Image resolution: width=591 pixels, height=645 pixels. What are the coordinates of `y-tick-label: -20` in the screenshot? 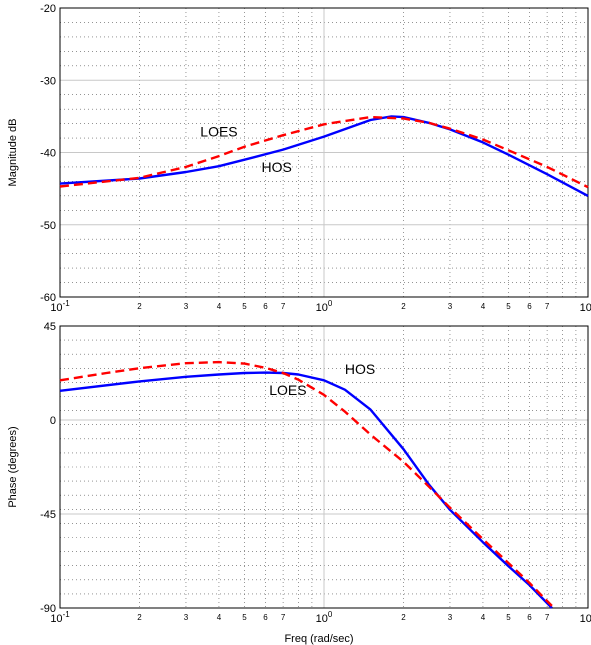 It's located at (48, 9).